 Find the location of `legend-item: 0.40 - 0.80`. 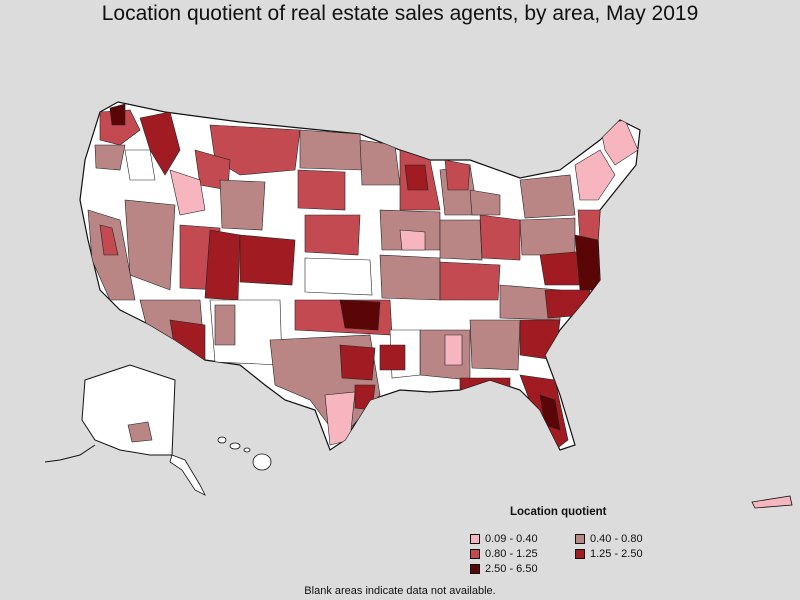

legend-item: 0.40 - 0.80 is located at coordinates (630, 538).